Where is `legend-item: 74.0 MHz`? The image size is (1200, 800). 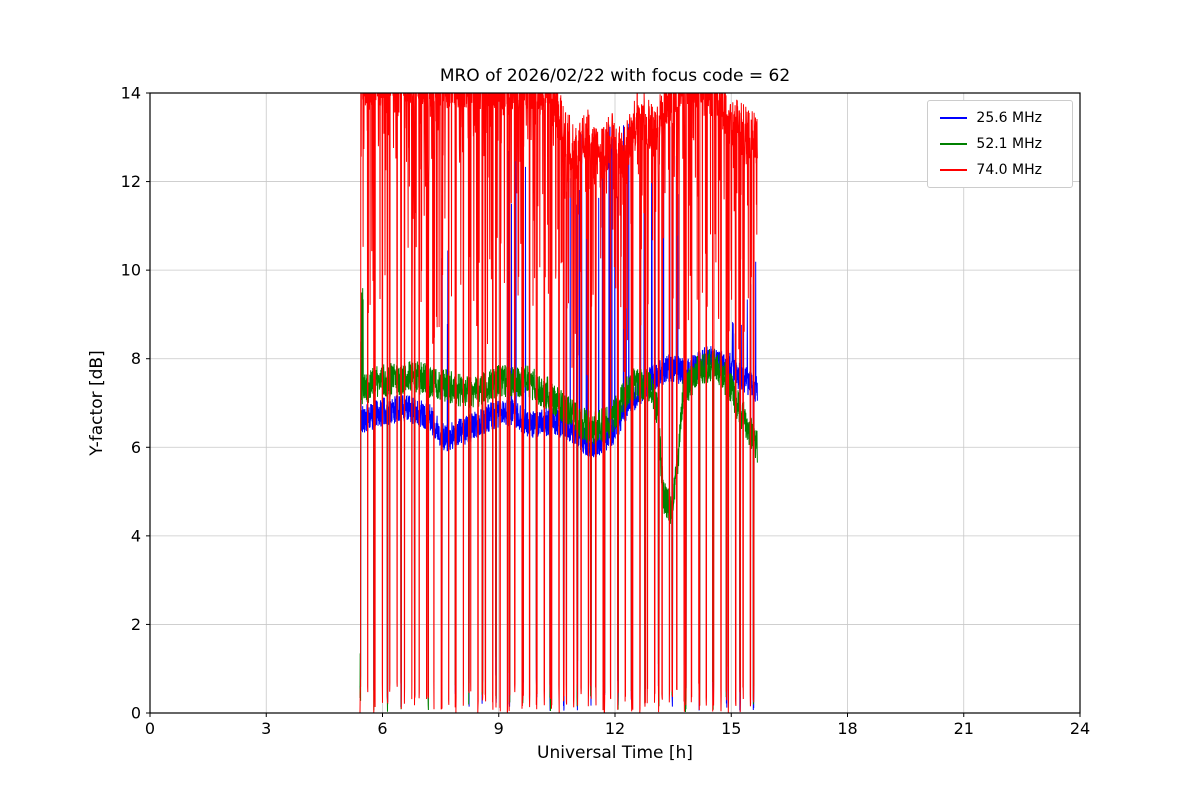 legend-item: 74.0 MHz is located at coordinates (991, 170).